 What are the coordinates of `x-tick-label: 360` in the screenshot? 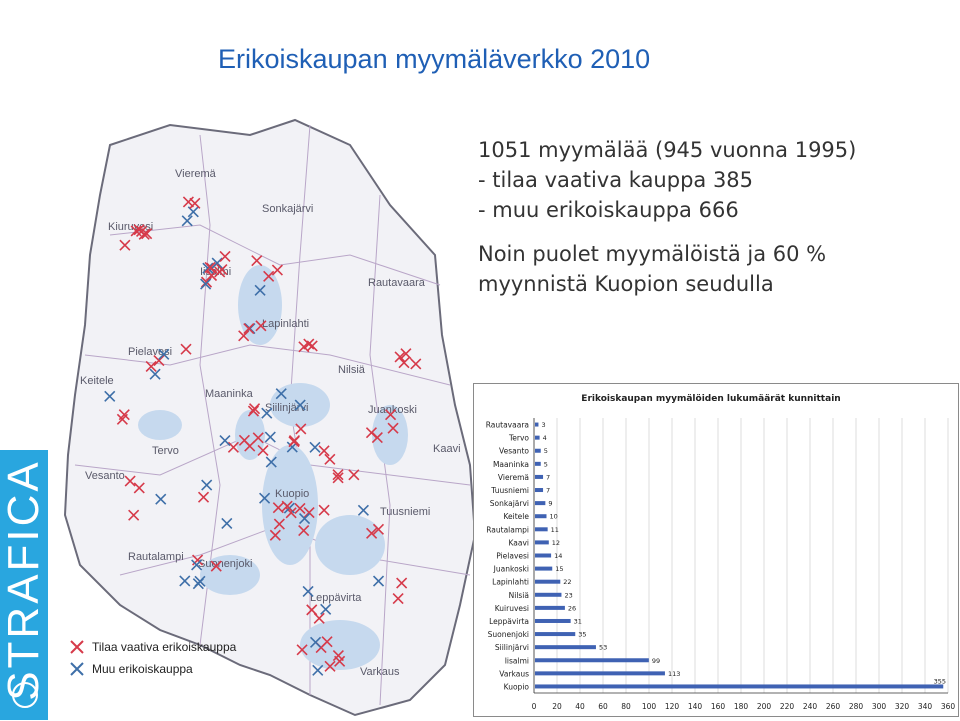 It's located at (948, 706).